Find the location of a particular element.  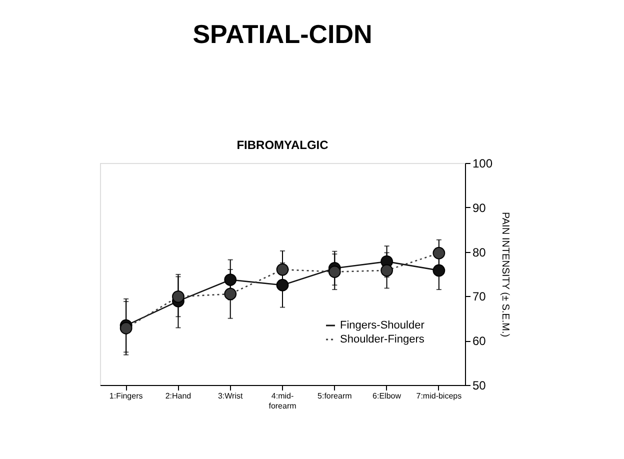

chart-title: SPATIAL-CIDN is located at coordinates (282, 34).